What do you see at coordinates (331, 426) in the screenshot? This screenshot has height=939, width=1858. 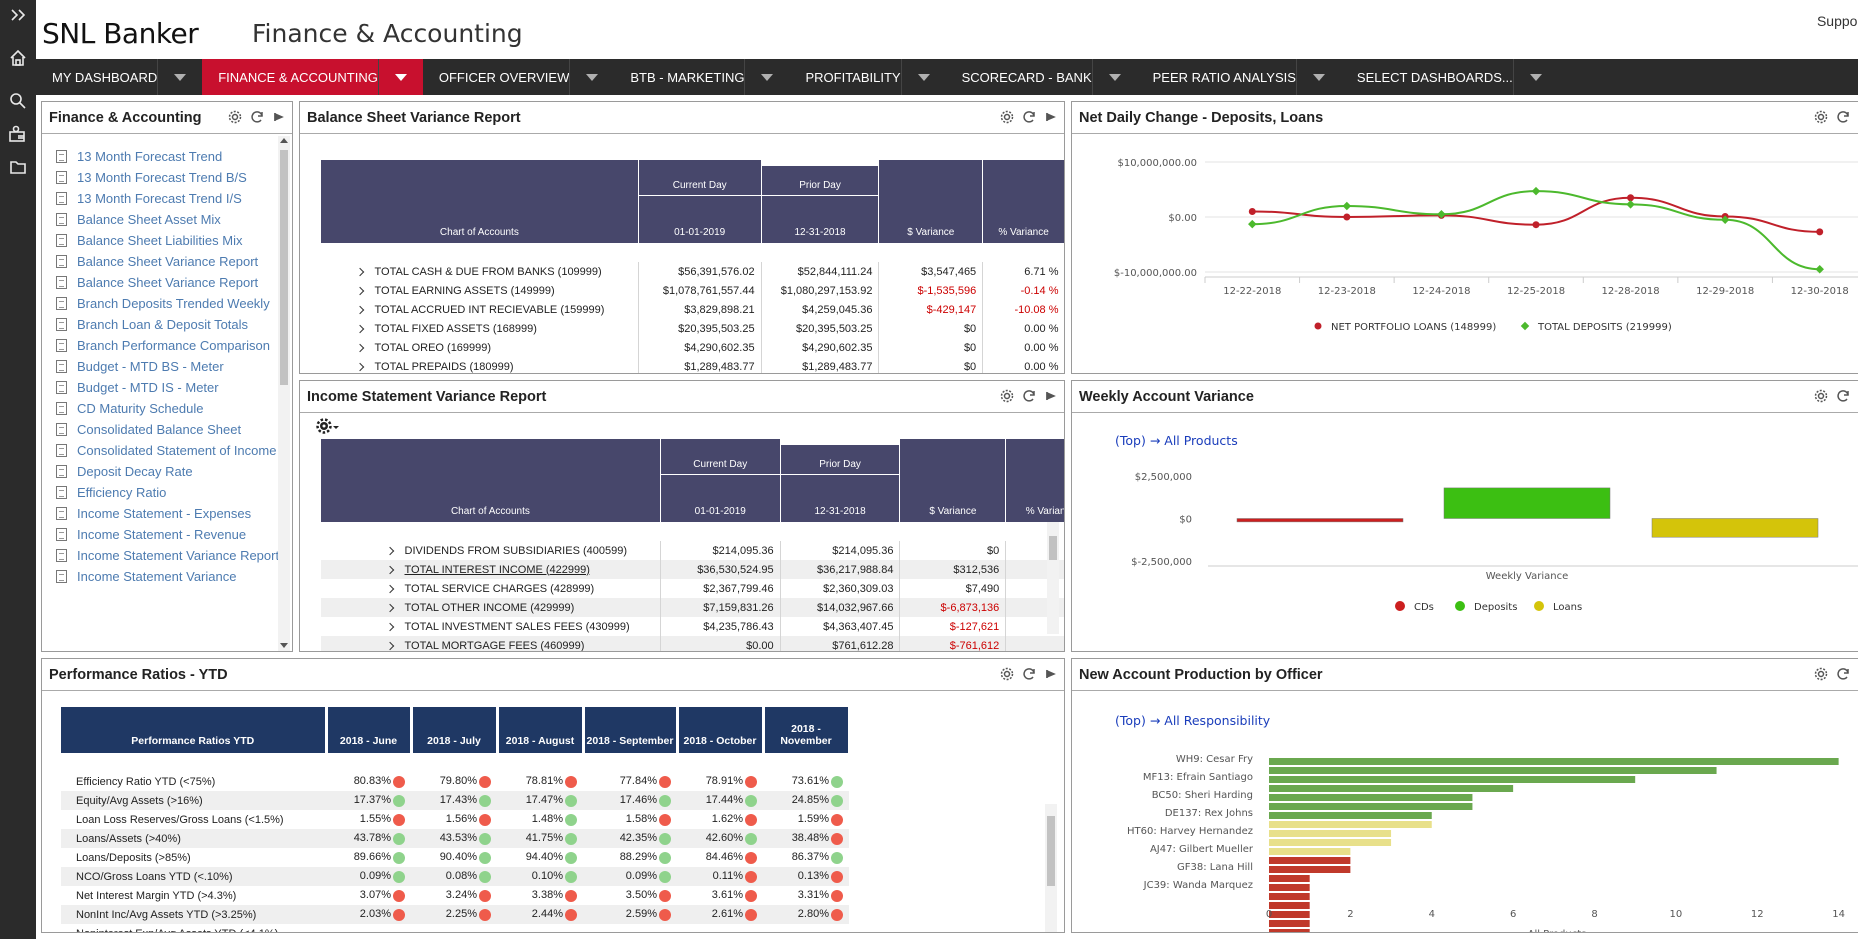 I see `table-settings-icon` at bounding box center [331, 426].